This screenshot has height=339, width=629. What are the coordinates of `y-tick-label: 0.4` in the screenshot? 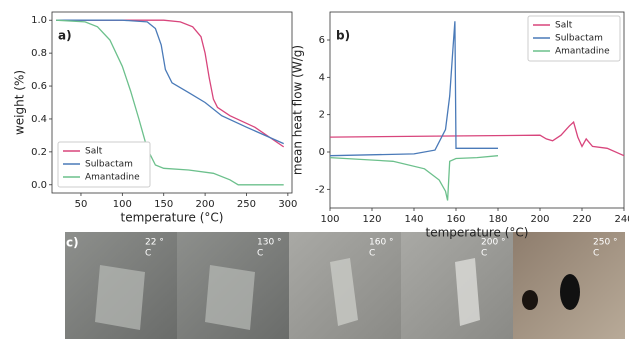 It's located at (39, 119).